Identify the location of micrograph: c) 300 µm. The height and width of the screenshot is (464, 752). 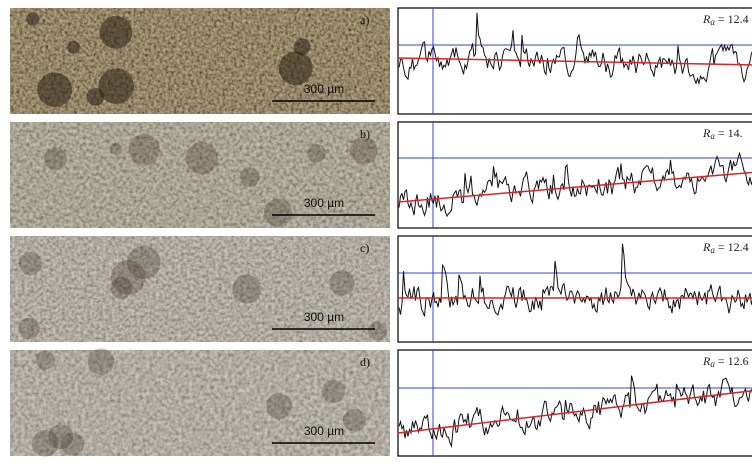
(200, 289).